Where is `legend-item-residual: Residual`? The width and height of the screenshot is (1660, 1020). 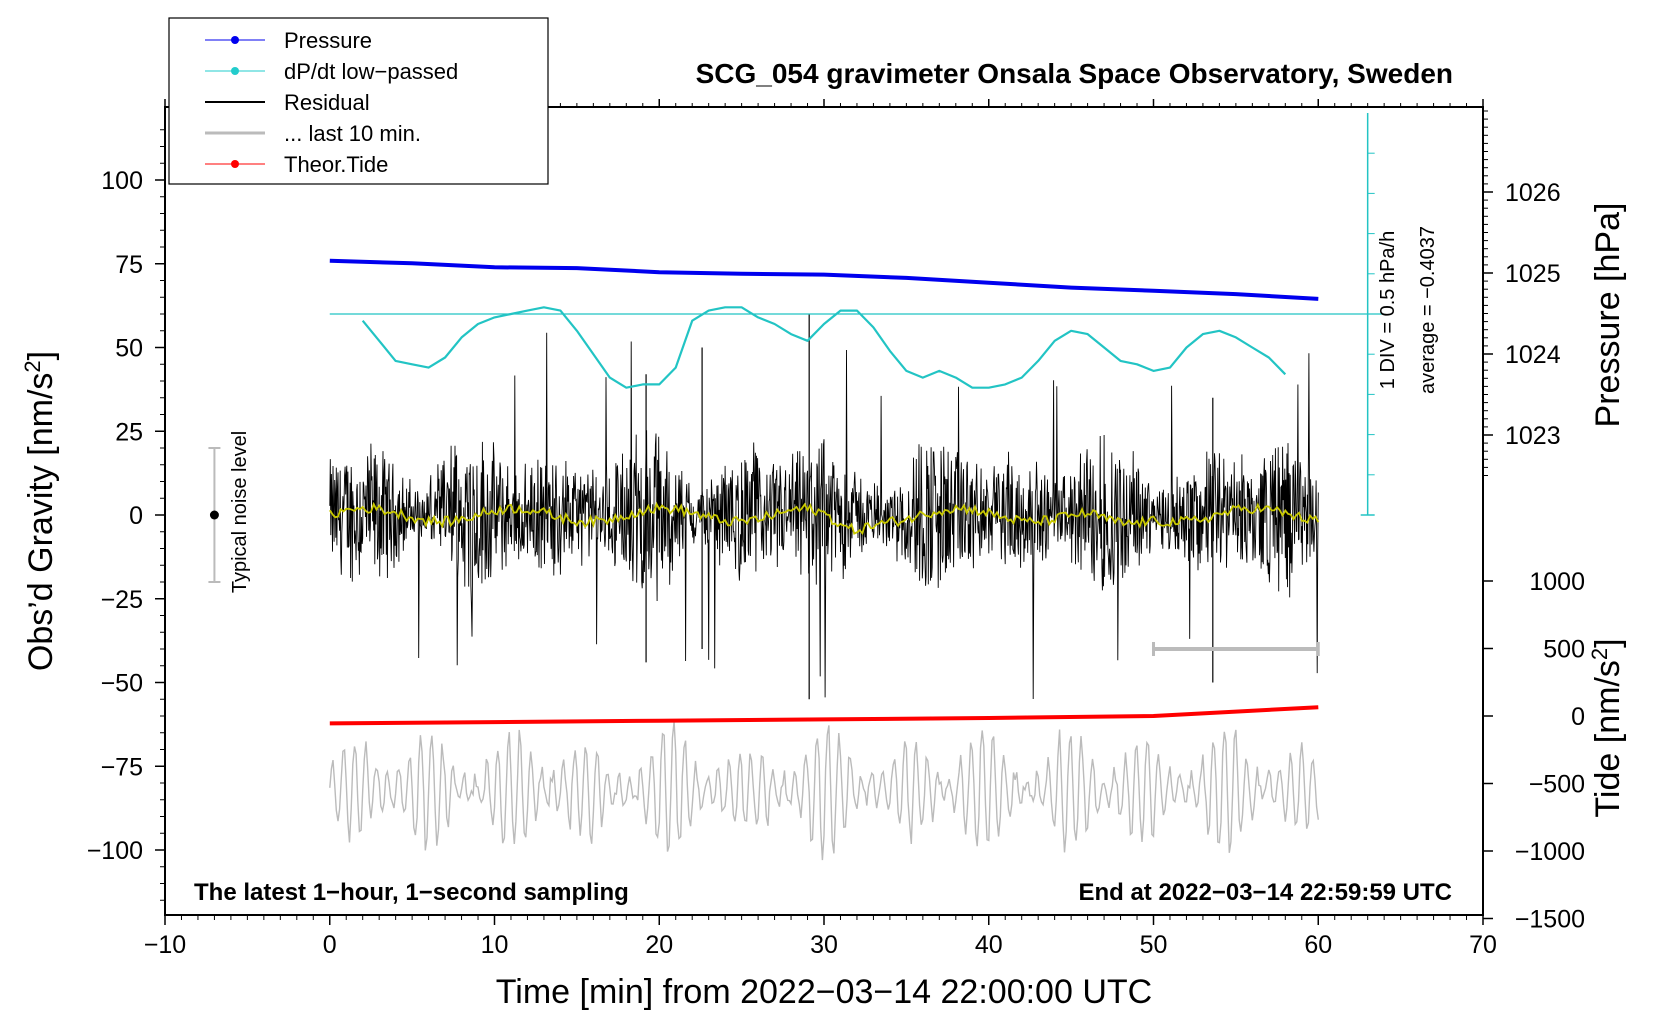 legend-item-residual: Residual is located at coordinates (287, 102).